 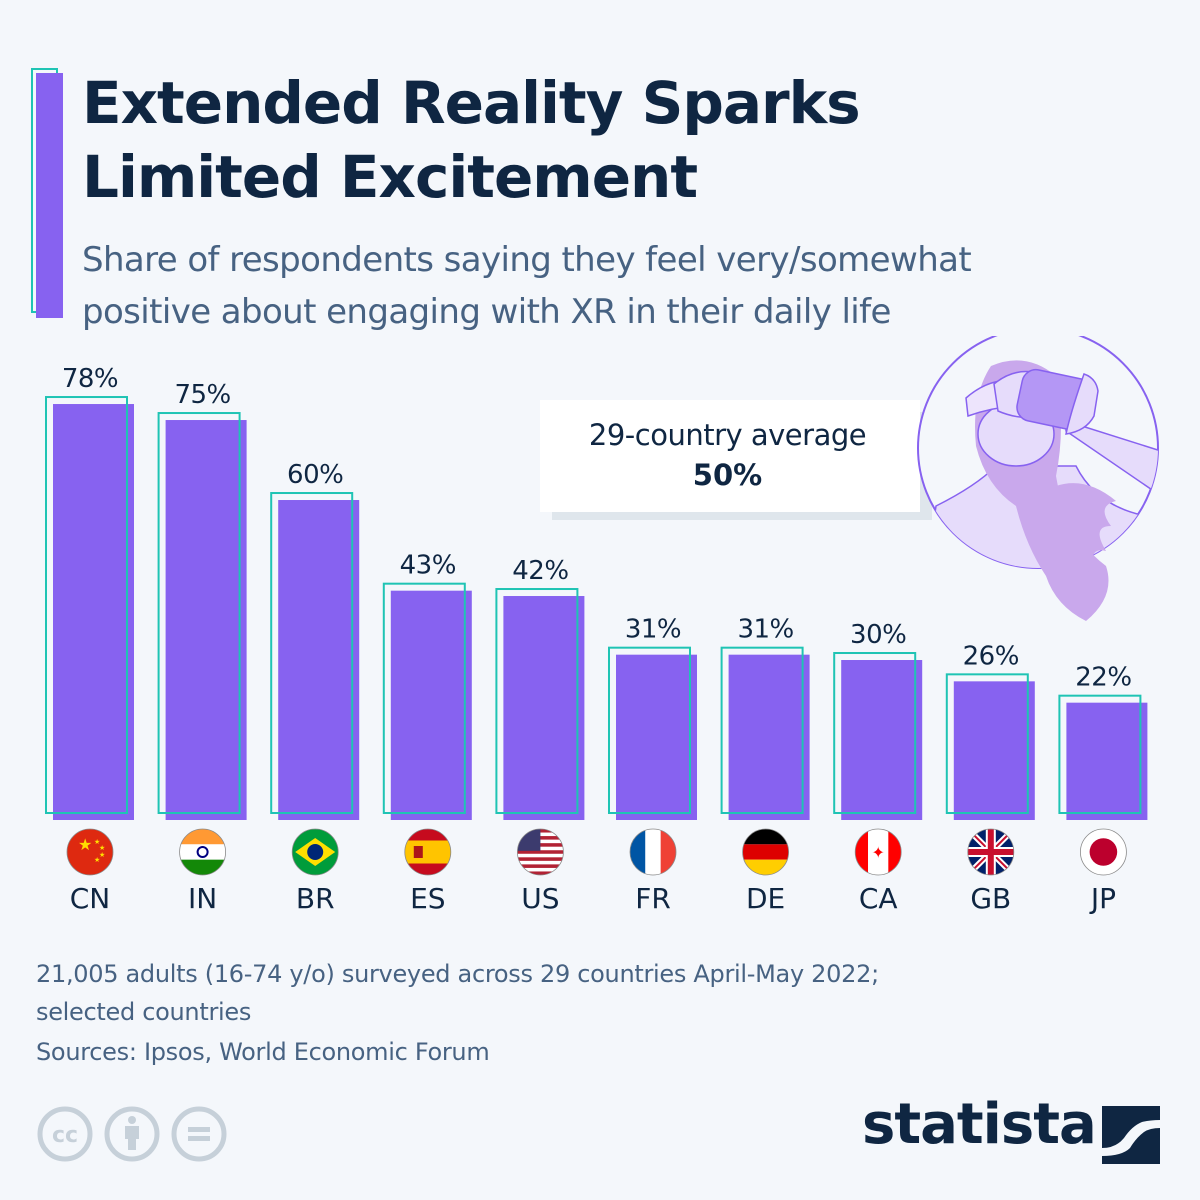 What do you see at coordinates (90, 379) in the screenshot?
I see `data-label: 78%` at bounding box center [90, 379].